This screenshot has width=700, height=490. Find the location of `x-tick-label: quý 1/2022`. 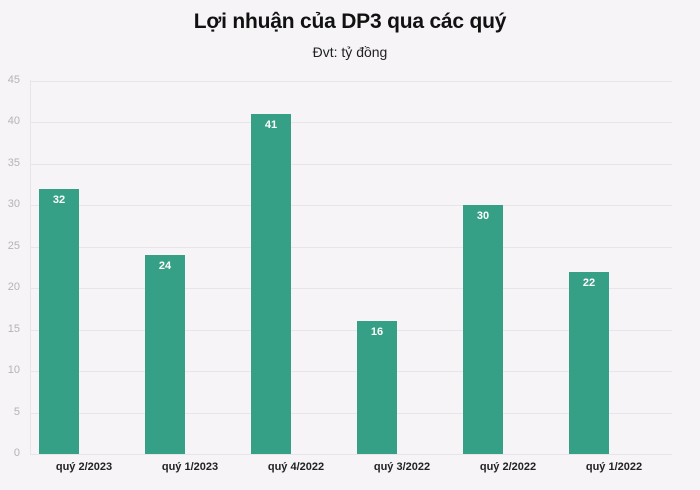

x-tick-label: quý 1/2022 is located at coordinates (614, 467).